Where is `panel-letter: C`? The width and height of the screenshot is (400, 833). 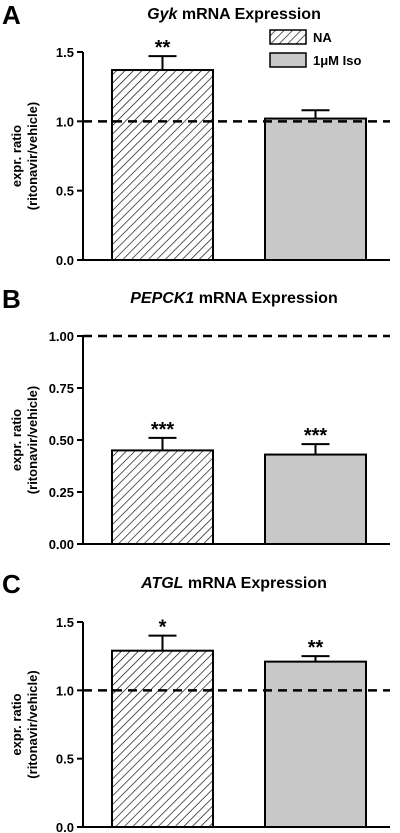
panel-letter: C is located at coordinates (11, 584).